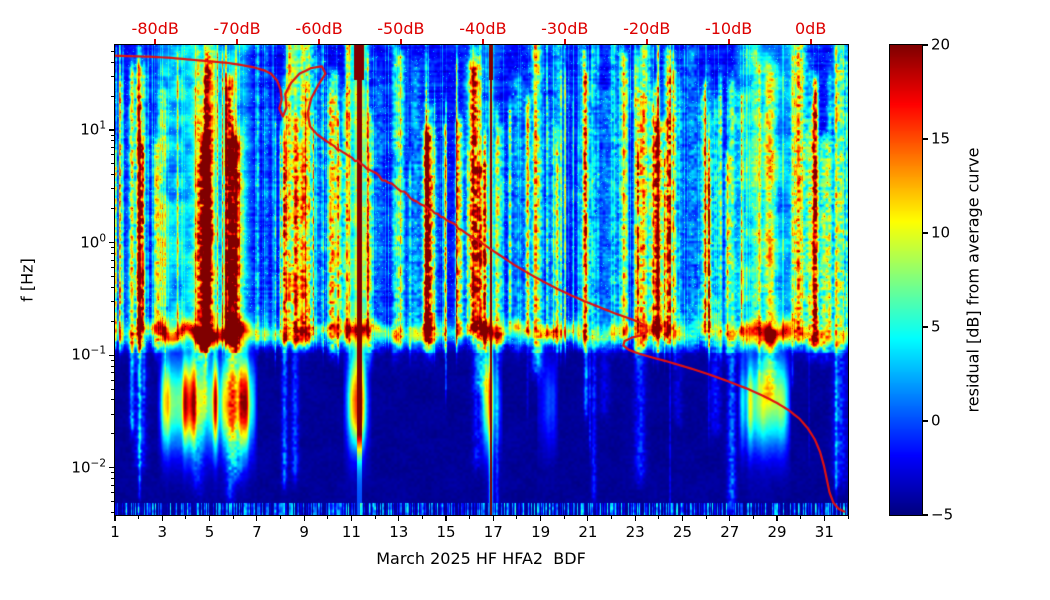 The width and height of the screenshot is (1050, 600). Describe the element at coordinates (941, 138) in the screenshot. I see `colorbar-tick-label: 15` at that location.